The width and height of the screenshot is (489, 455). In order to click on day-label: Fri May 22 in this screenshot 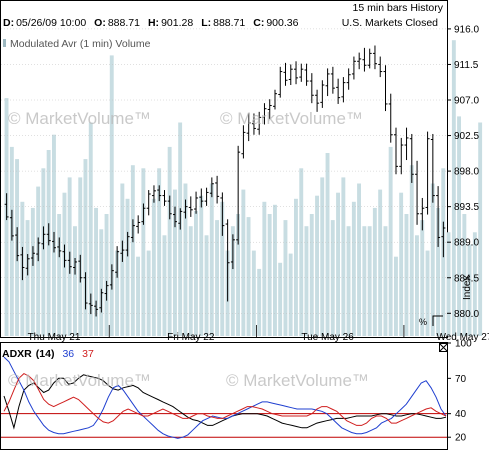, I will do `click(191, 337)`.